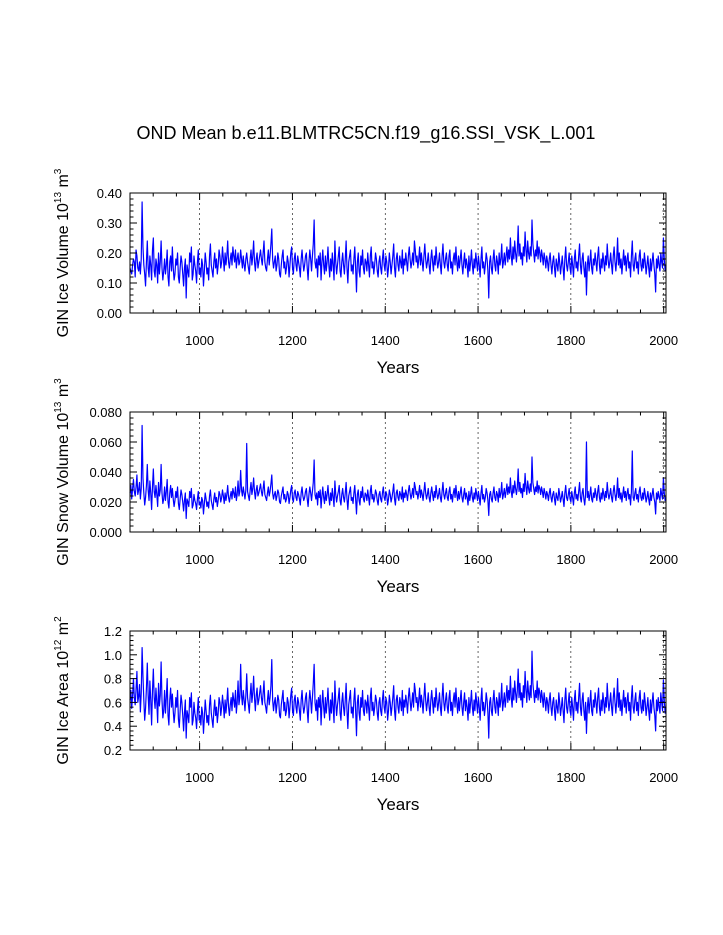  Describe the element at coordinates (113, 679) in the screenshot. I see `y-tick-label: 0.8` at that location.